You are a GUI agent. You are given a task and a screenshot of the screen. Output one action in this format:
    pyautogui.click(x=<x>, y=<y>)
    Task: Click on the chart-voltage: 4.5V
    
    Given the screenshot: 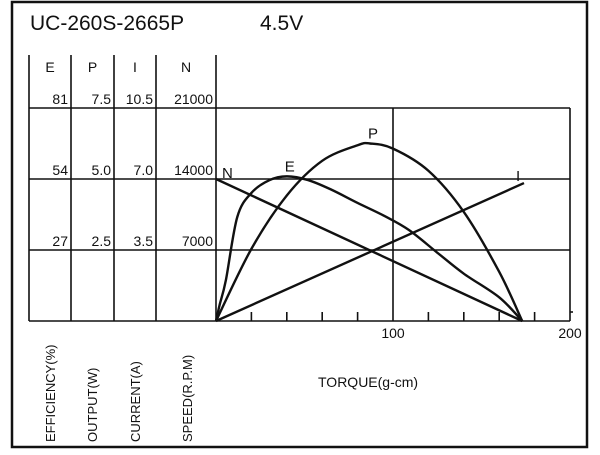 What is the action you would take?
    pyautogui.click(x=281, y=23)
    